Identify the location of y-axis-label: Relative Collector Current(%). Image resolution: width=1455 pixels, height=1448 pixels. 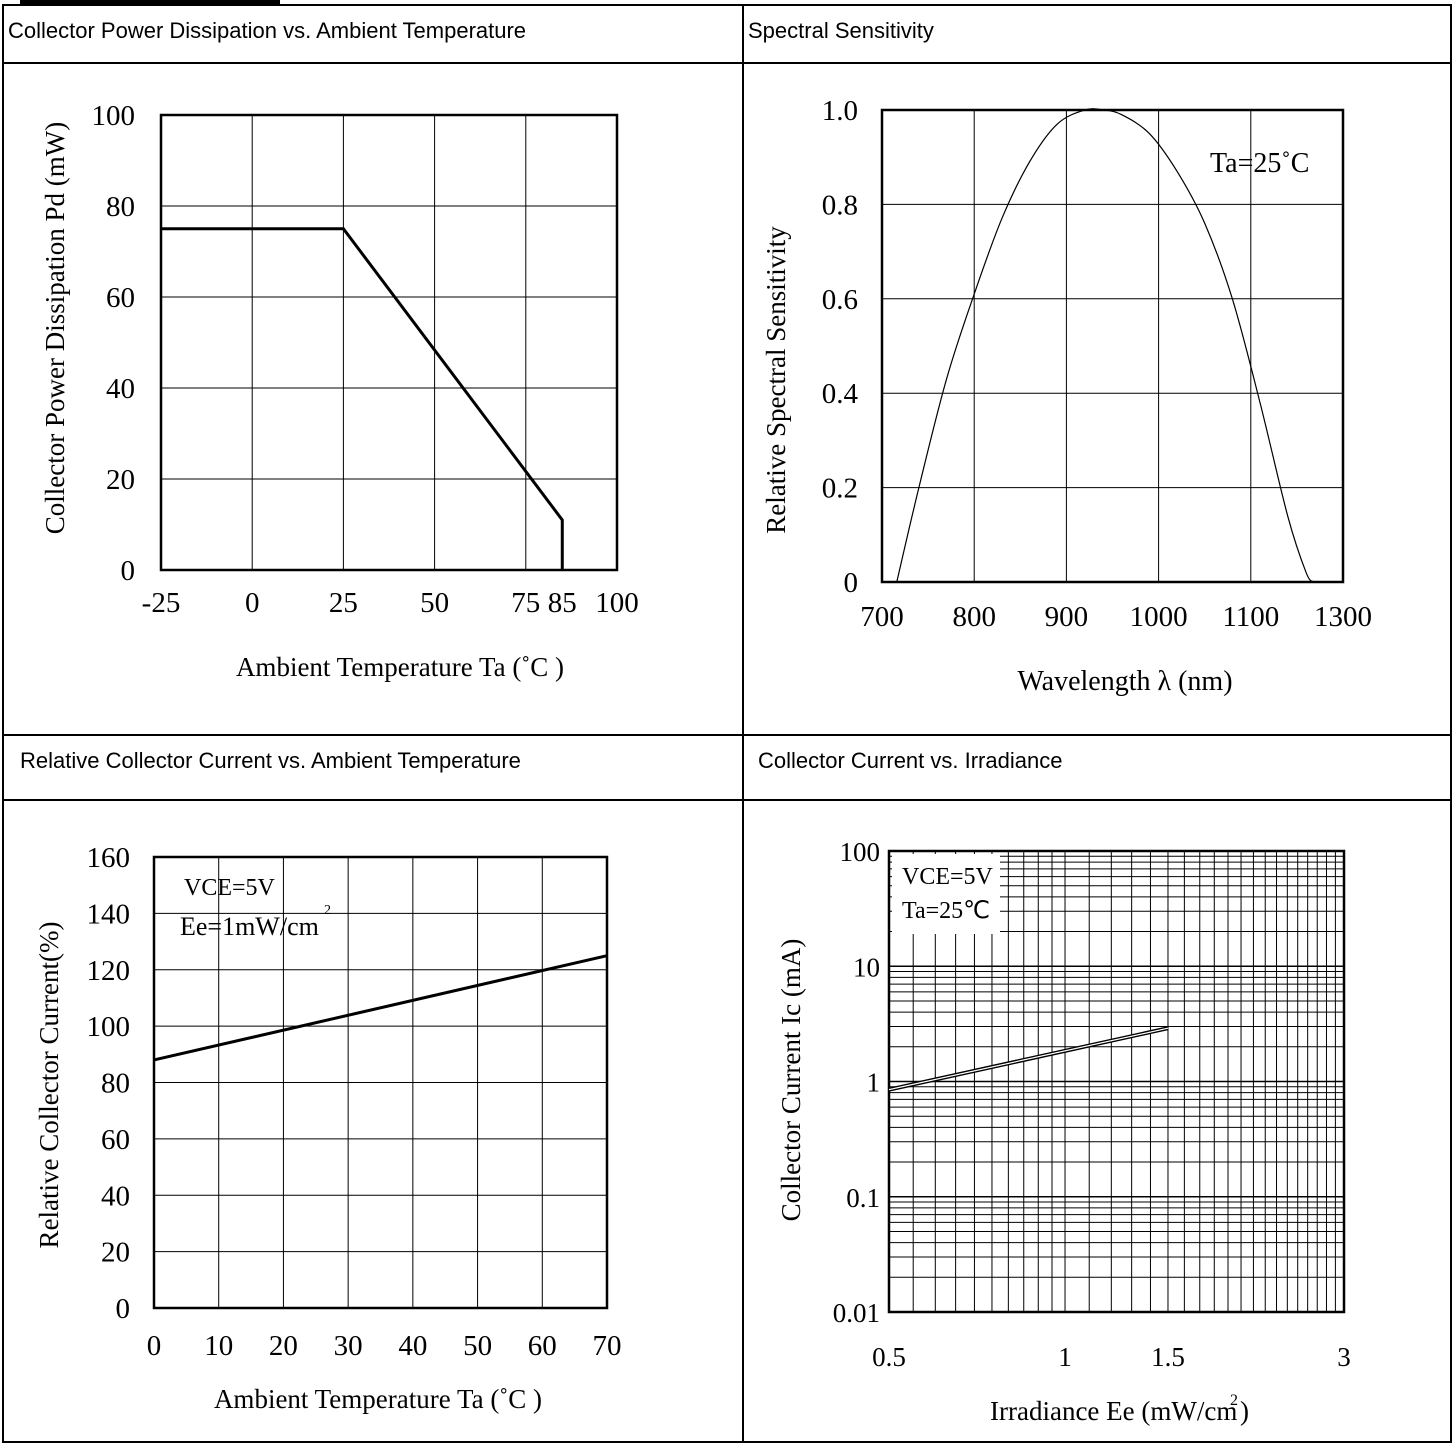
(49, 1085).